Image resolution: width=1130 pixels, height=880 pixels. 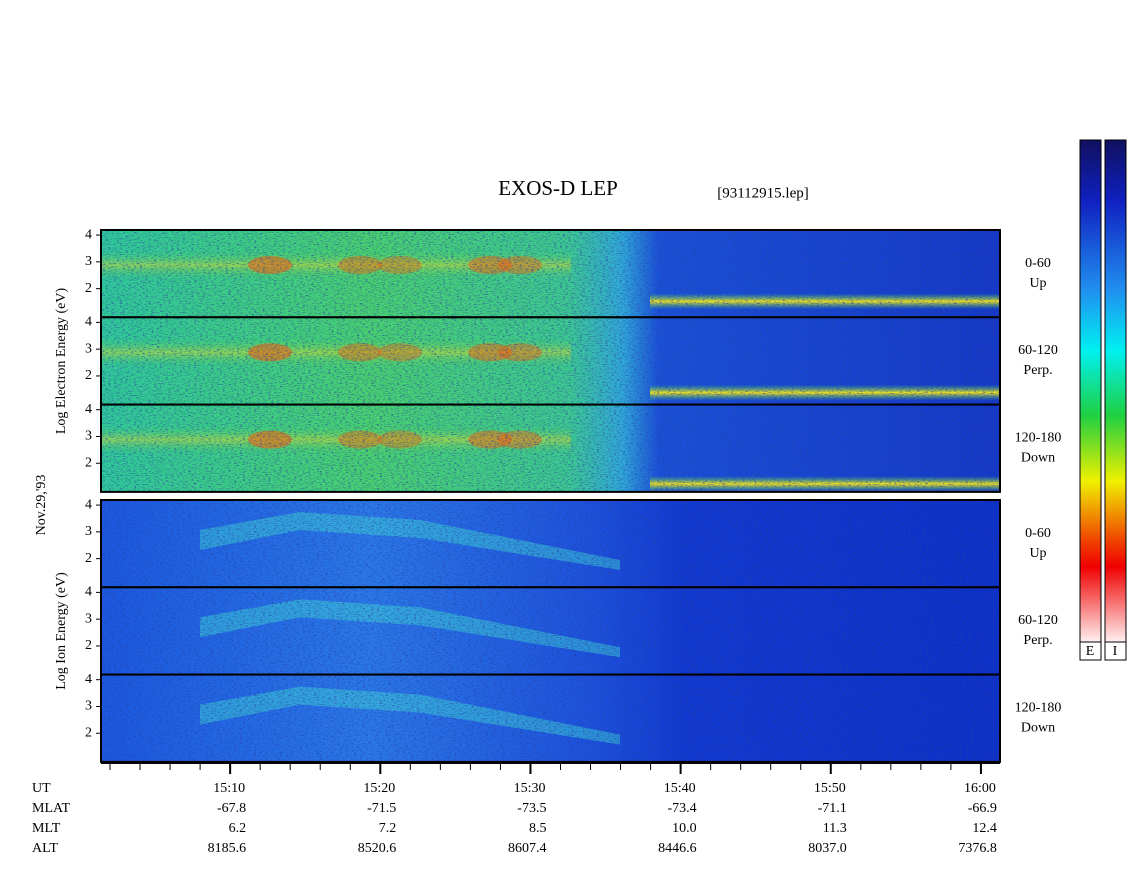 What do you see at coordinates (827, 848) in the screenshot?
I see `ephemeris-value: 8037.0` at bounding box center [827, 848].